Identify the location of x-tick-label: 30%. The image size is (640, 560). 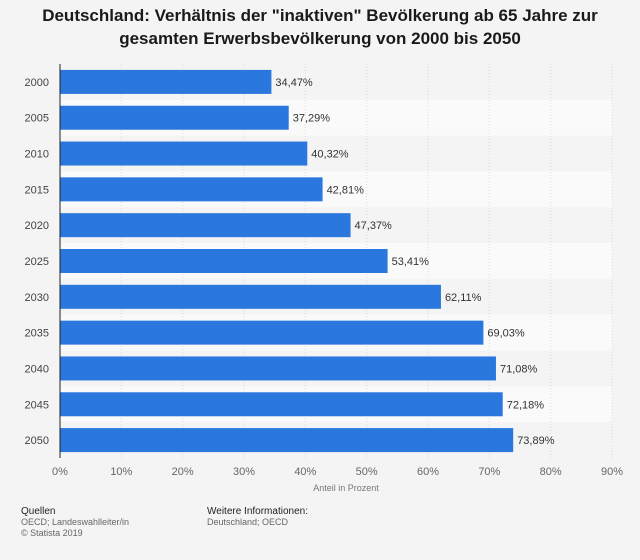
(244, 472).